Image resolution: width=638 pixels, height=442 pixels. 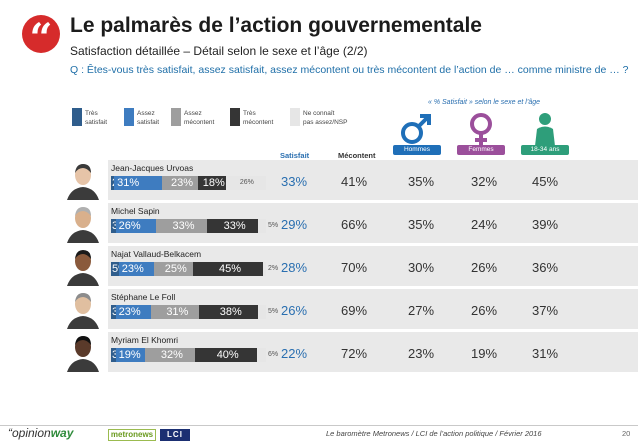 What do you see at coordinates (484, 181) in the screenshot?
I see `value-femmes: 32%` at bounding box center [484, 181].